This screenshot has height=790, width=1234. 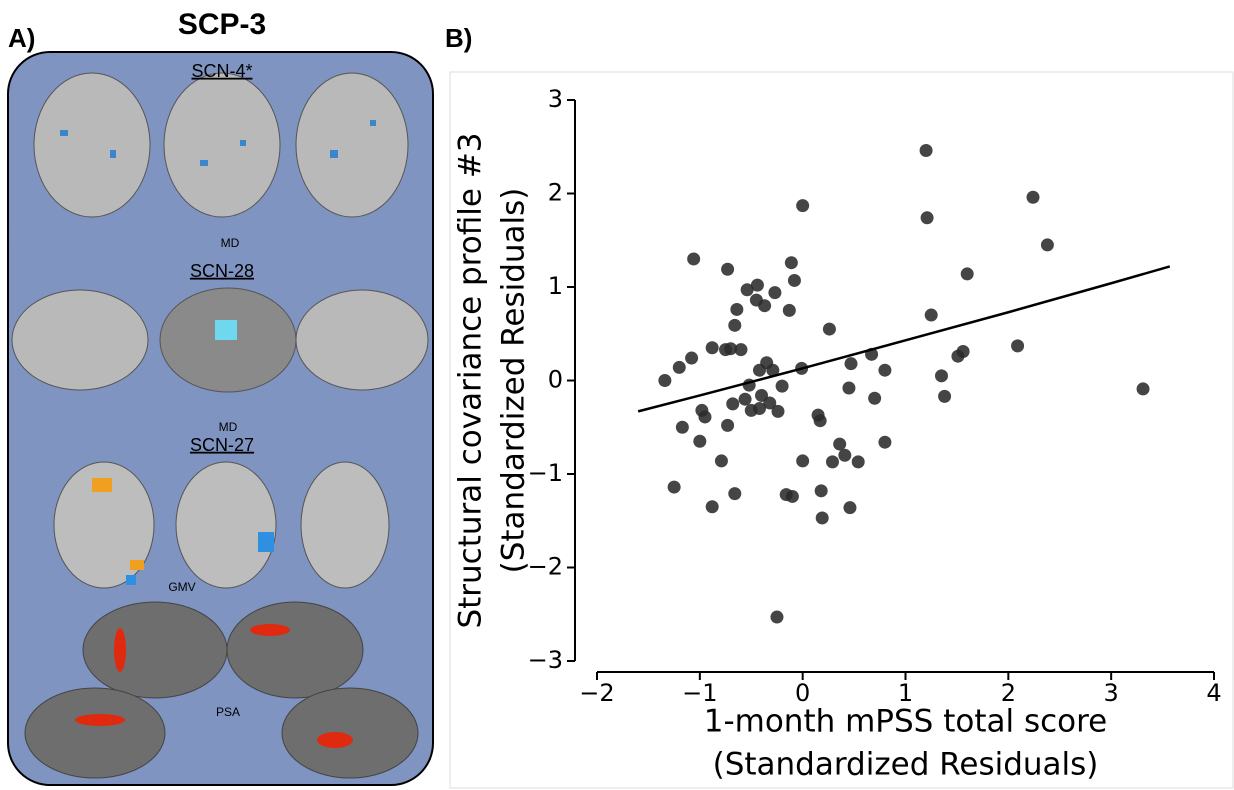 What do you see at coordinates (1213, 693) in the screenshot?
I see `x-tick-label: 4` at bounding box center [1213, 693].